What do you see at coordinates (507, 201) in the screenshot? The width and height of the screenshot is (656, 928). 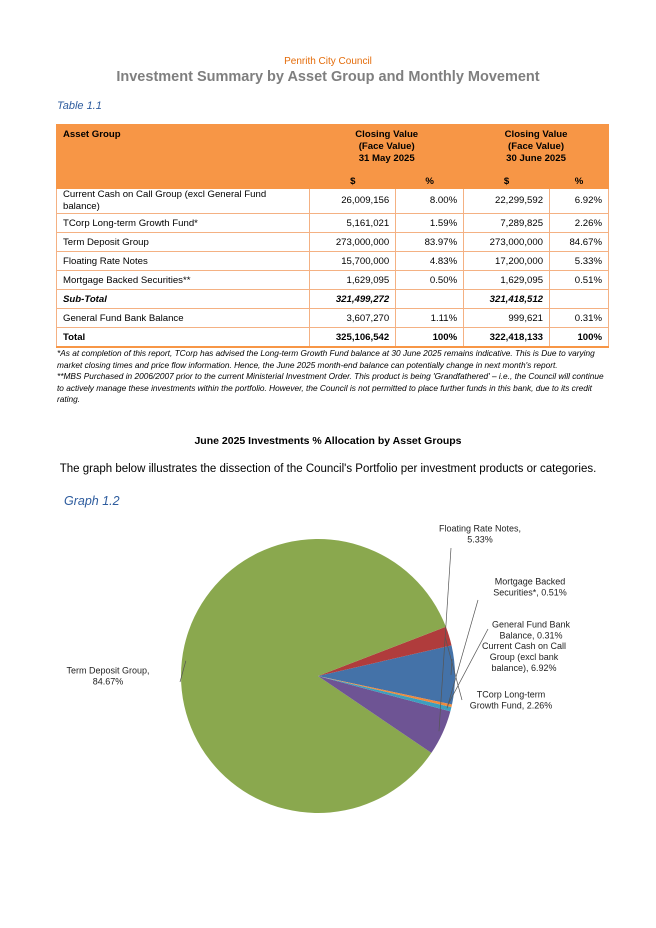 I see `june-value: 22,299,592` at bounding box center [507, 201].